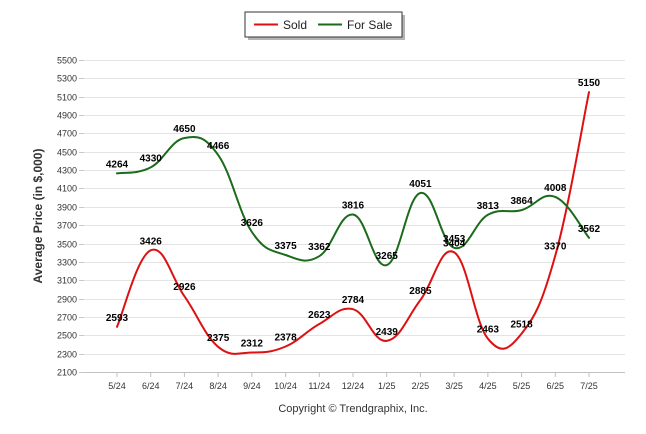 The height and width of the screenshot is (434, 646). Describe the element at coordinates (252, 223) in the screenshot. I see `data-label-for-sale: 3626` at that location.